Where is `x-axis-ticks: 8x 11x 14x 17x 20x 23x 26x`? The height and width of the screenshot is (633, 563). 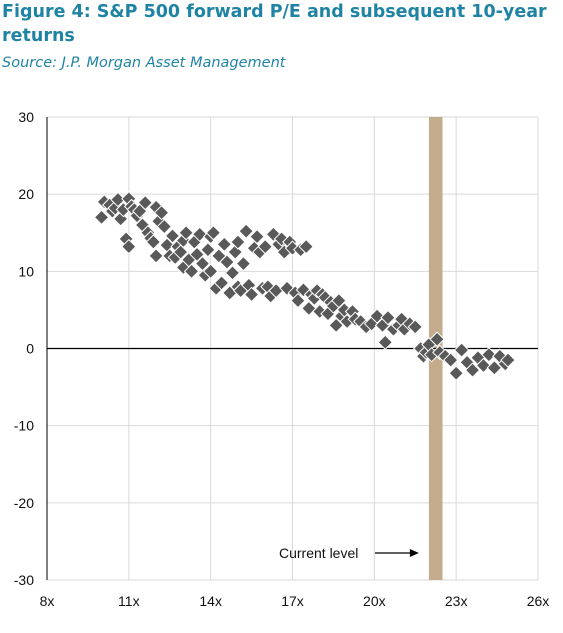
x-axis-ticks: 8x 11x 14x 17x 20x 23x 26x is located at coordinates (295, 601).